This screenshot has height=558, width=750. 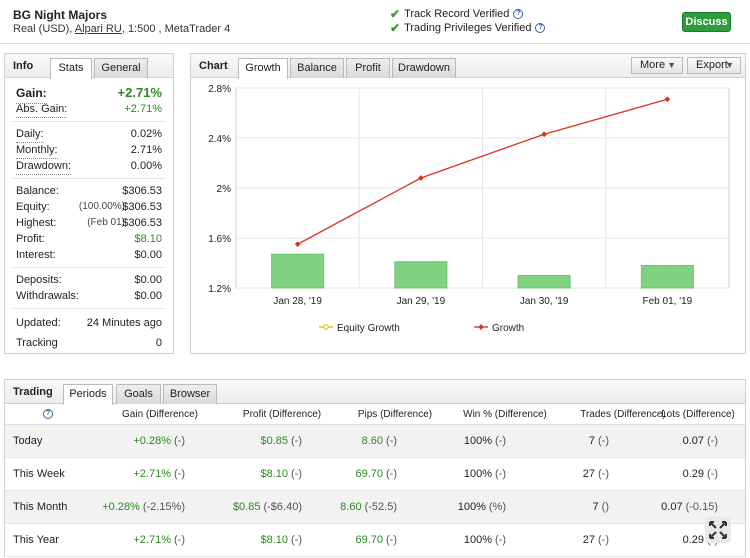 What do you see at coordinates (158, 343) in the screenshot?
I see `tracking-value: 0` at bounding box center [158, 343].